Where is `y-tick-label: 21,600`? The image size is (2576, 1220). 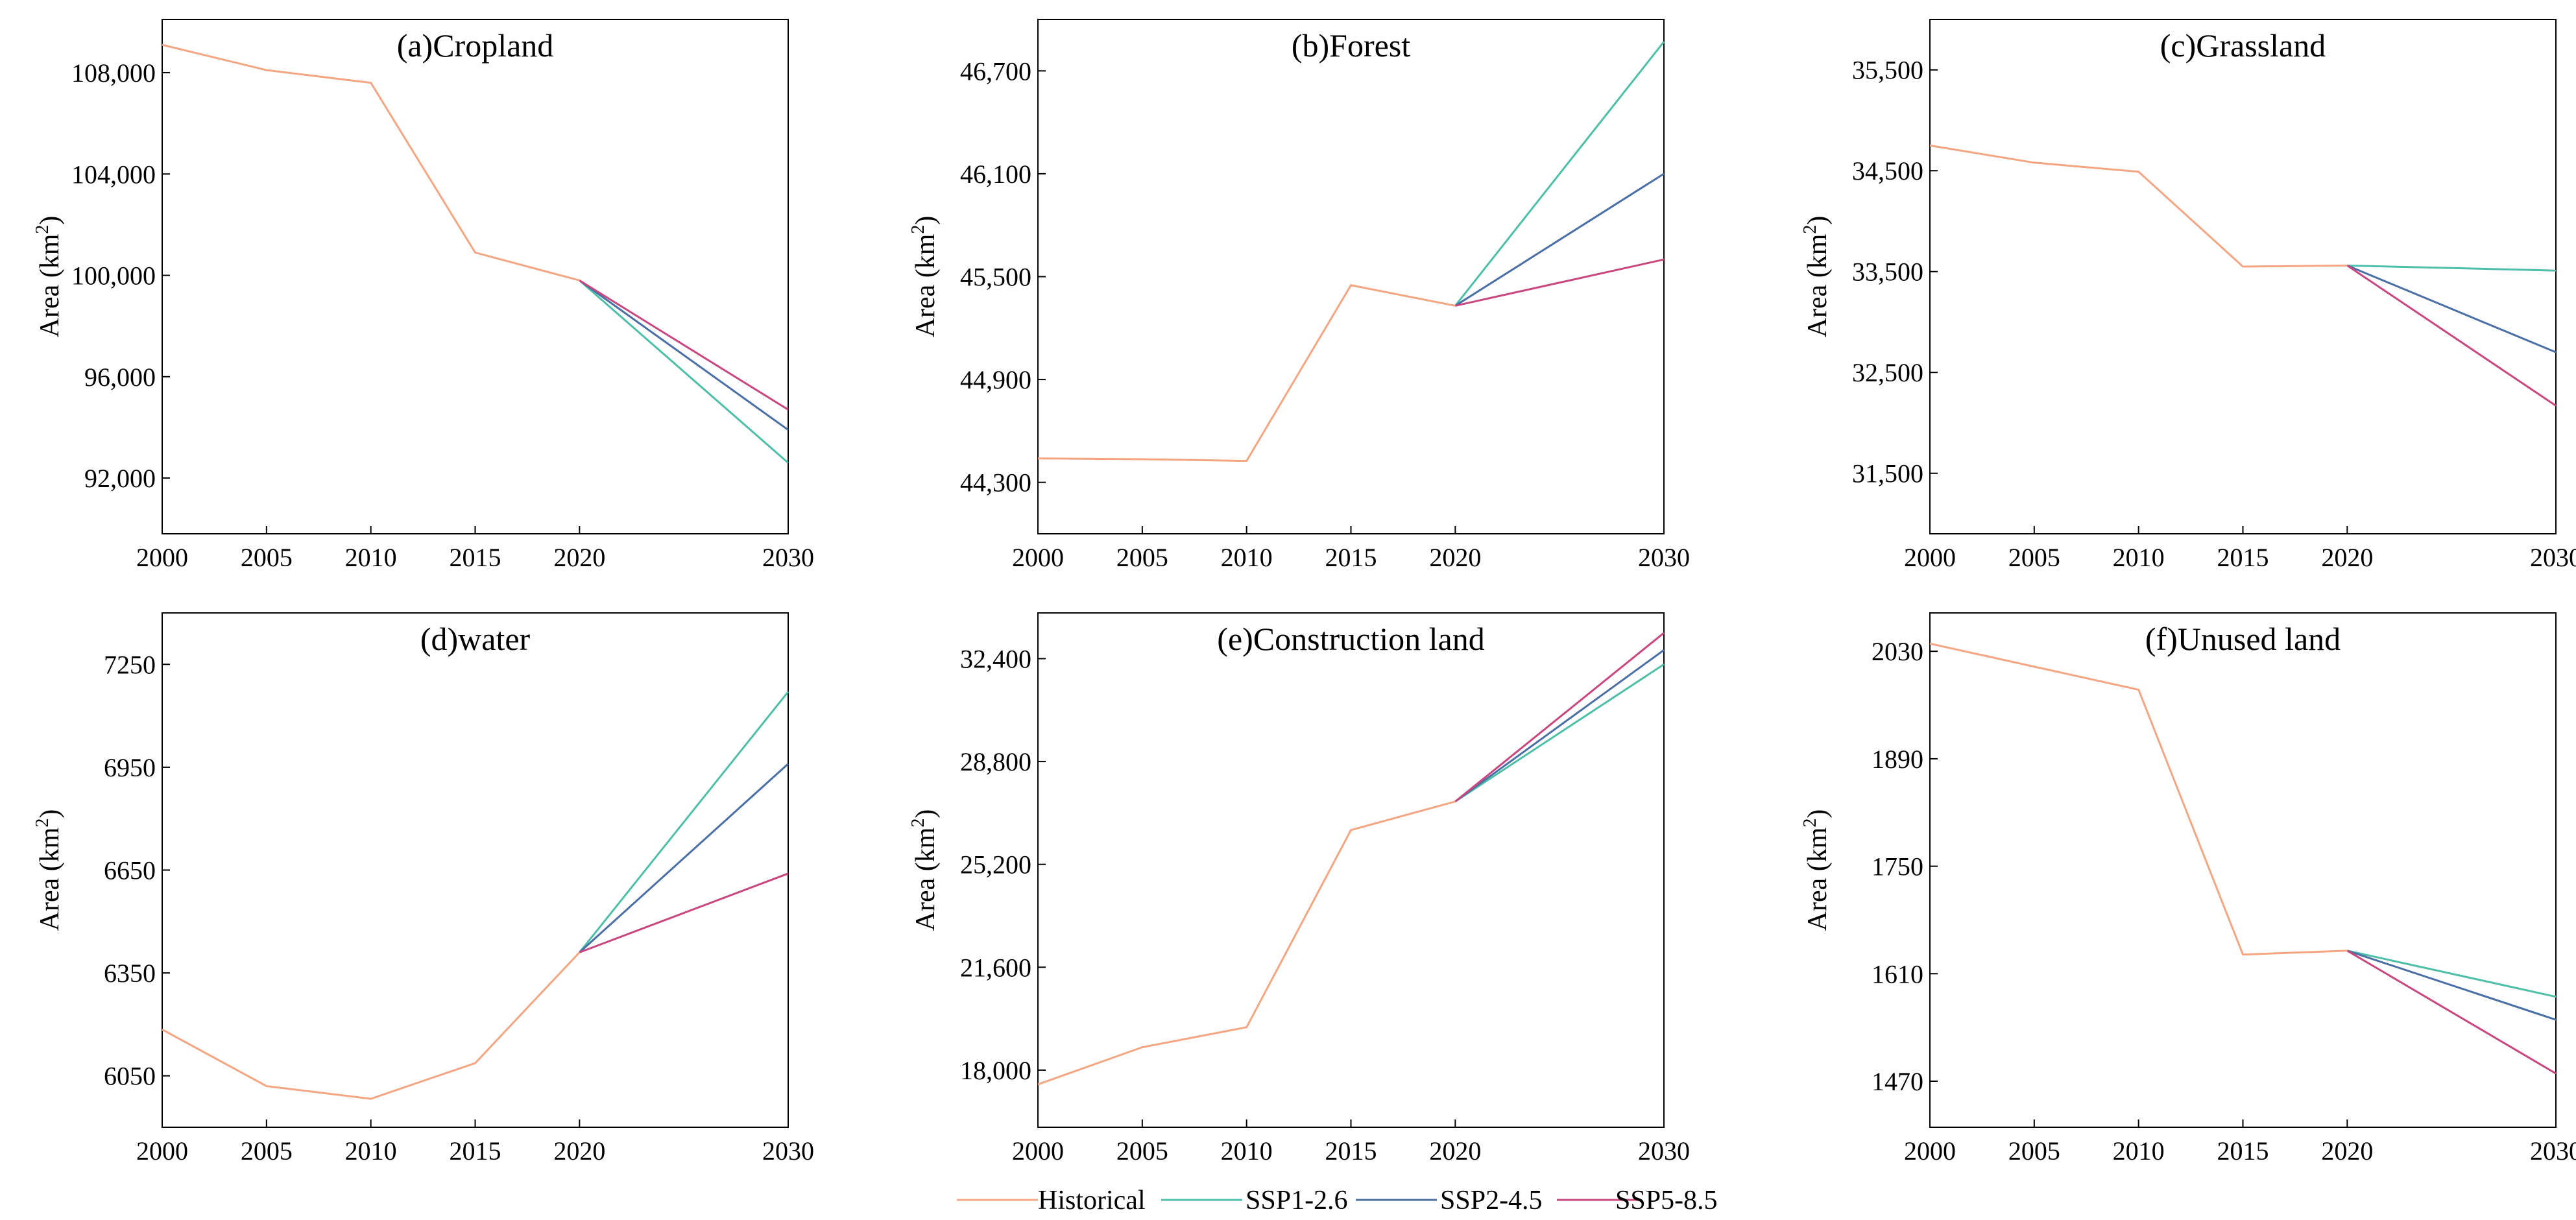
y-tick-label: 21,600 is located at coordinates (995, 967).